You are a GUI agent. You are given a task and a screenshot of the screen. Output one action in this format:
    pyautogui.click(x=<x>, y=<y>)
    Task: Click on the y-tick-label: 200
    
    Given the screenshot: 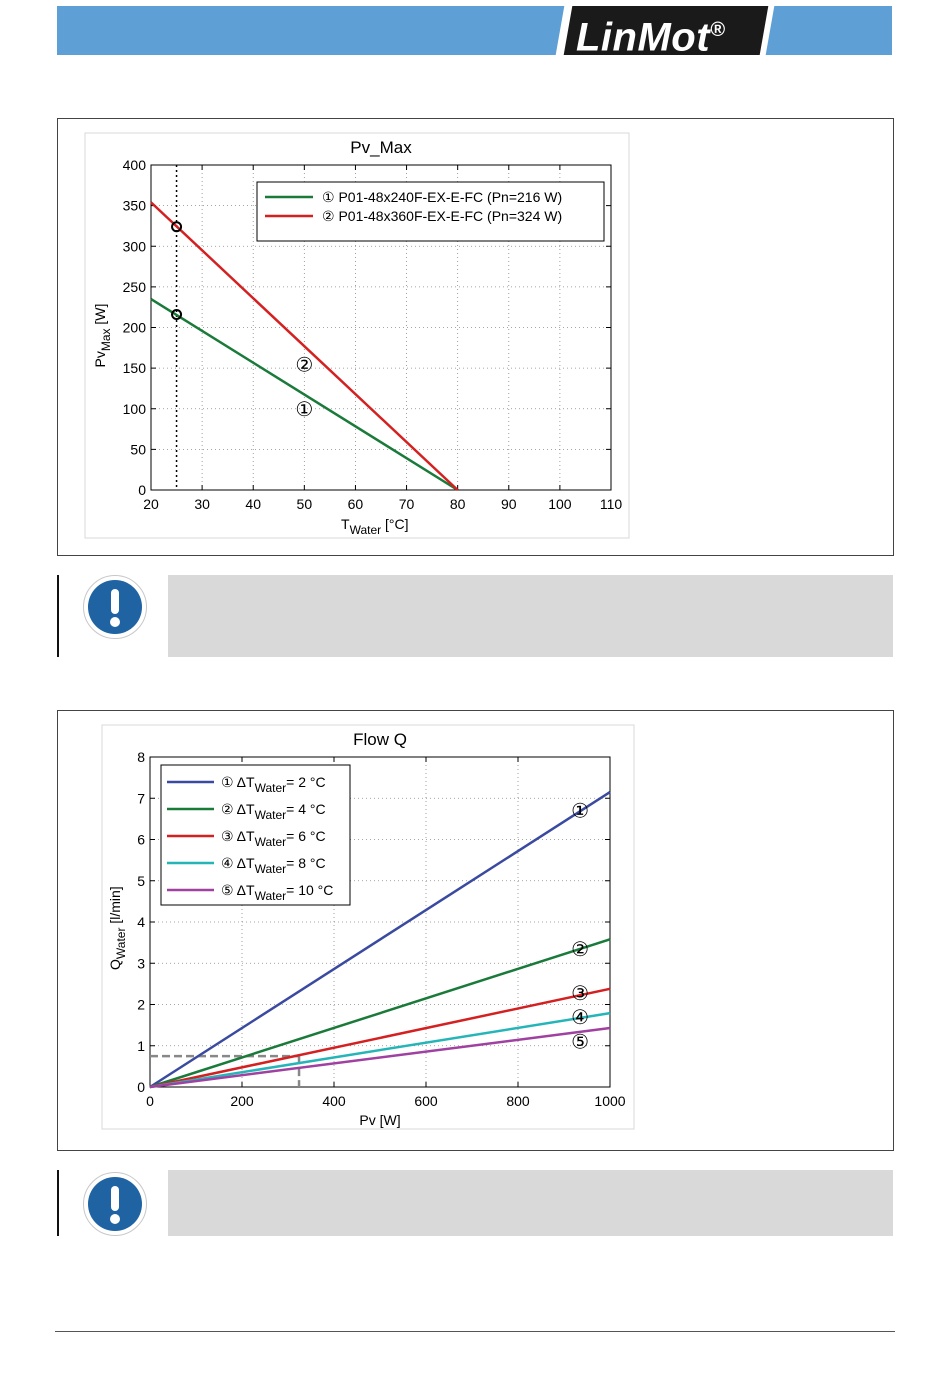 What is the action you would take?
    pyautogui.click(x=135, y=328)
    